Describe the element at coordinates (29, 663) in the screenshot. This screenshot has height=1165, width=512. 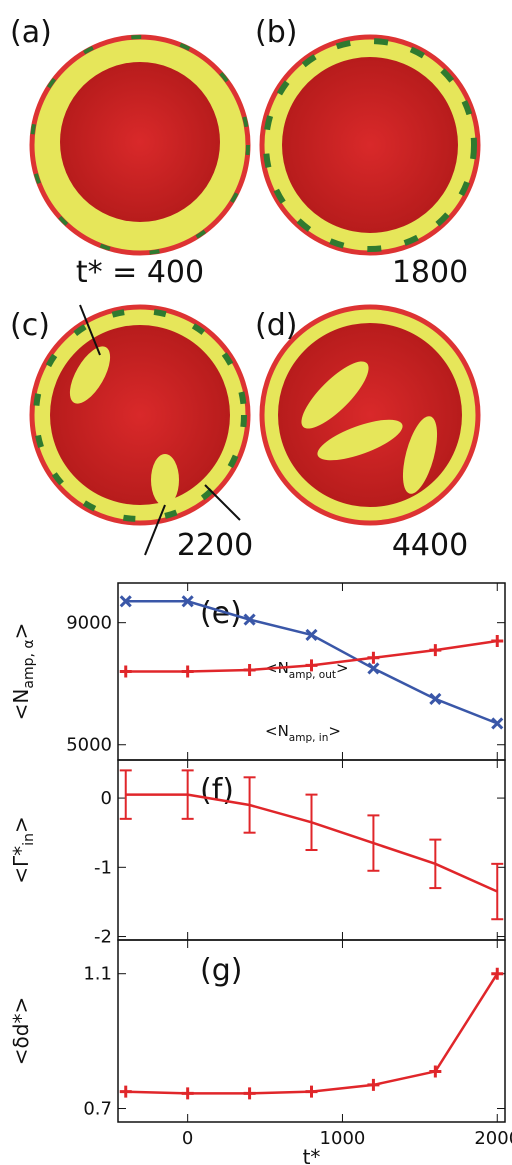
I see `y-axis-label-part: amp, α` at that location.